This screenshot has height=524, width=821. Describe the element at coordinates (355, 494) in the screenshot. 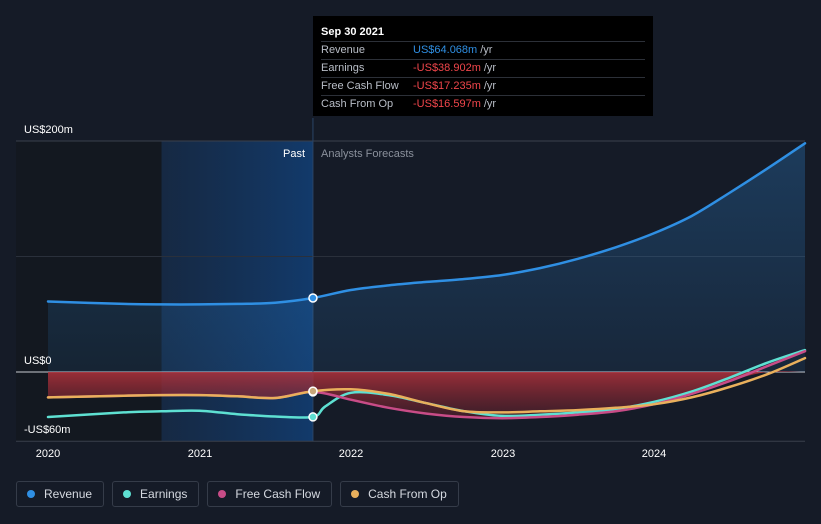

I see `cash-from-op-dot-icon` at that location.